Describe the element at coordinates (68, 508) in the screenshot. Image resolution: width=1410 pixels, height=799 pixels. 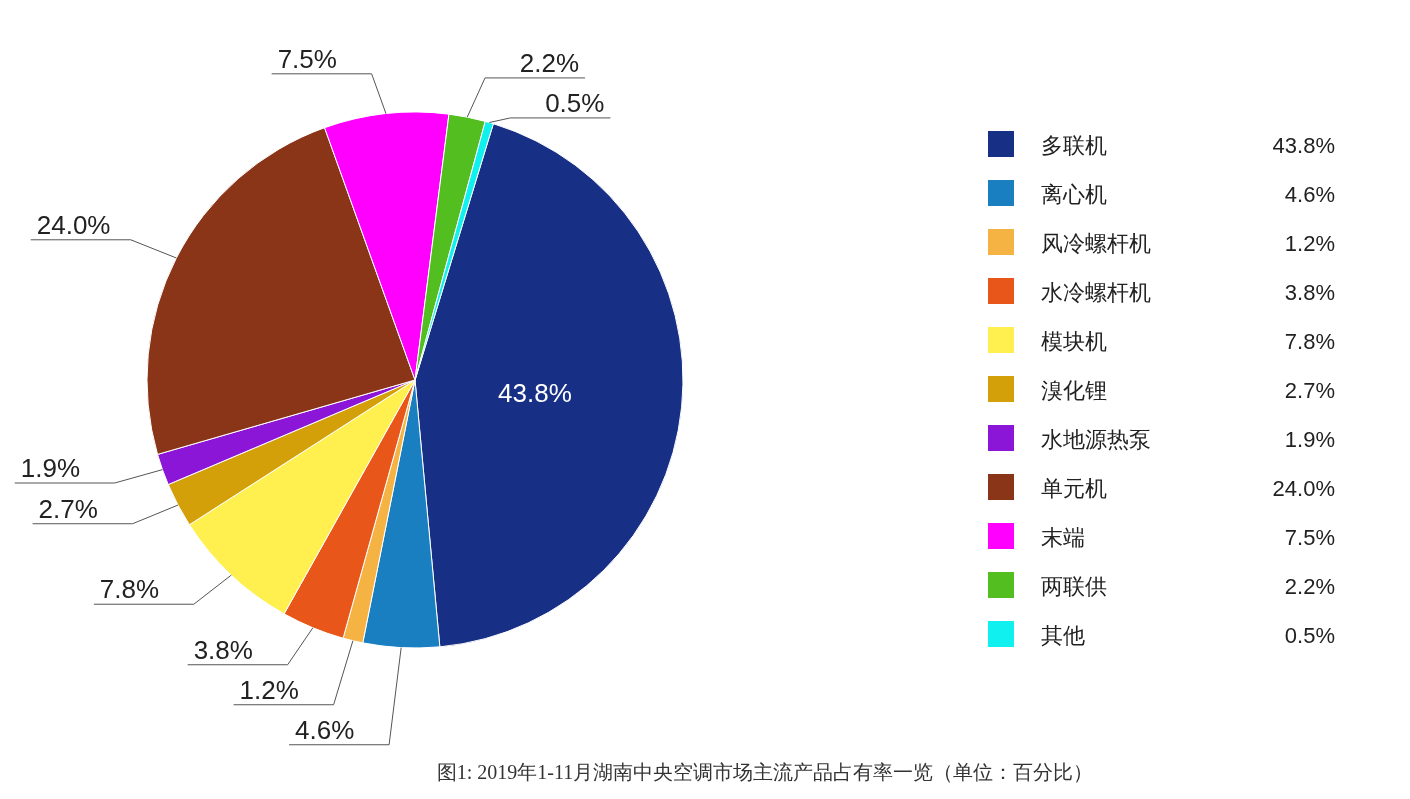
I see `data-label: 2.7%` at that location.